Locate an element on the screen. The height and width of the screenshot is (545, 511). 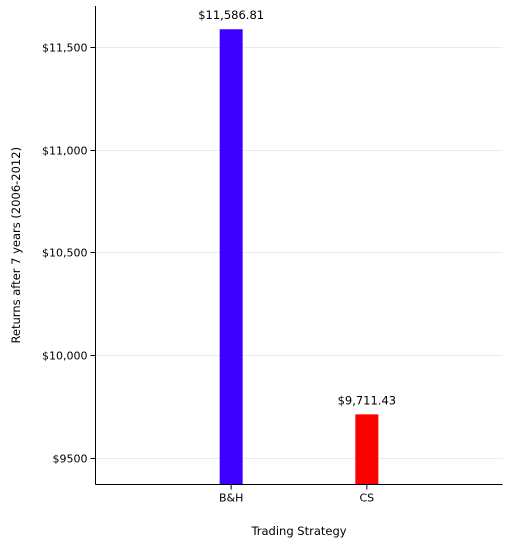
data-label: $11,586.81 is located at coordinates (231, 15).